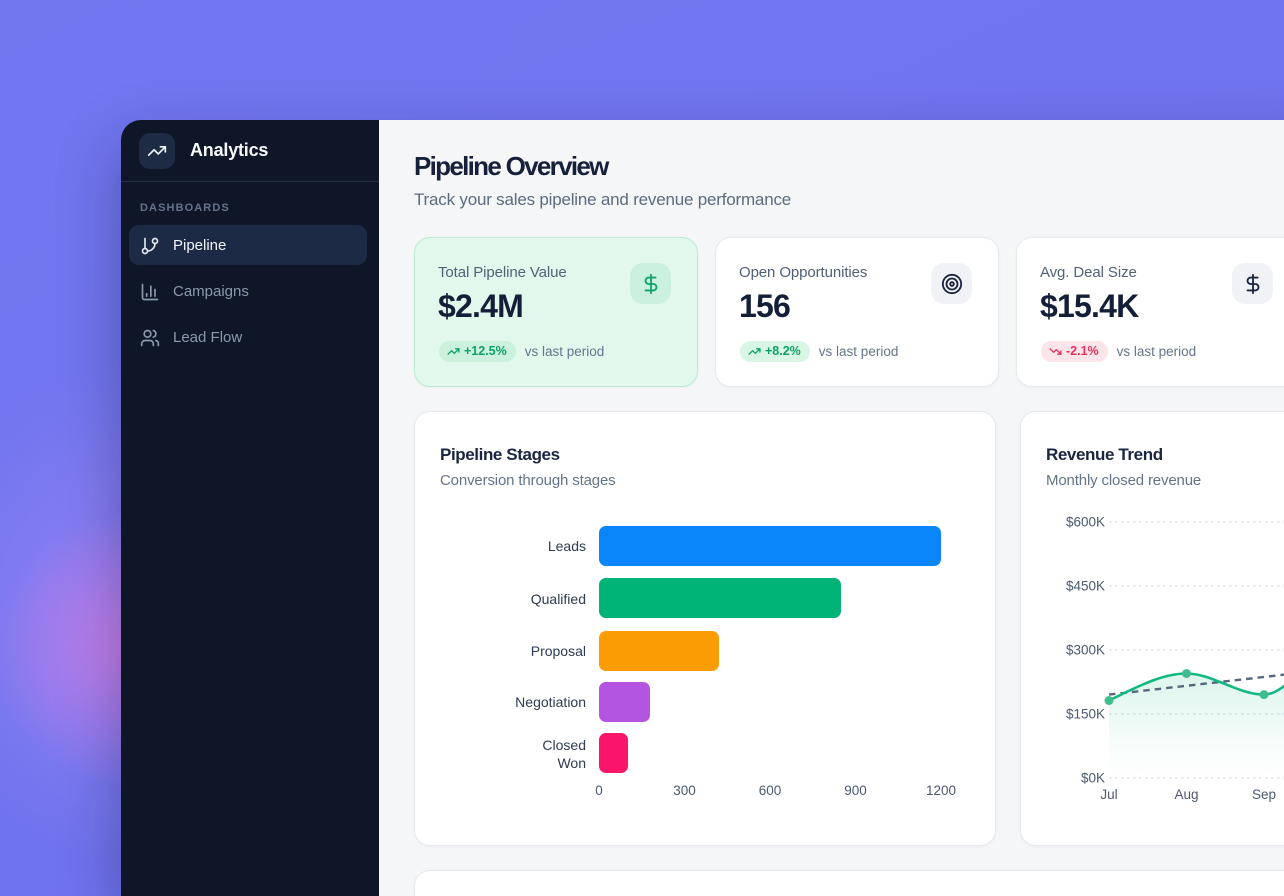 This screenshot has width=1284, height=896. I want to click on svg-text: $600K, so click(1085, 522).